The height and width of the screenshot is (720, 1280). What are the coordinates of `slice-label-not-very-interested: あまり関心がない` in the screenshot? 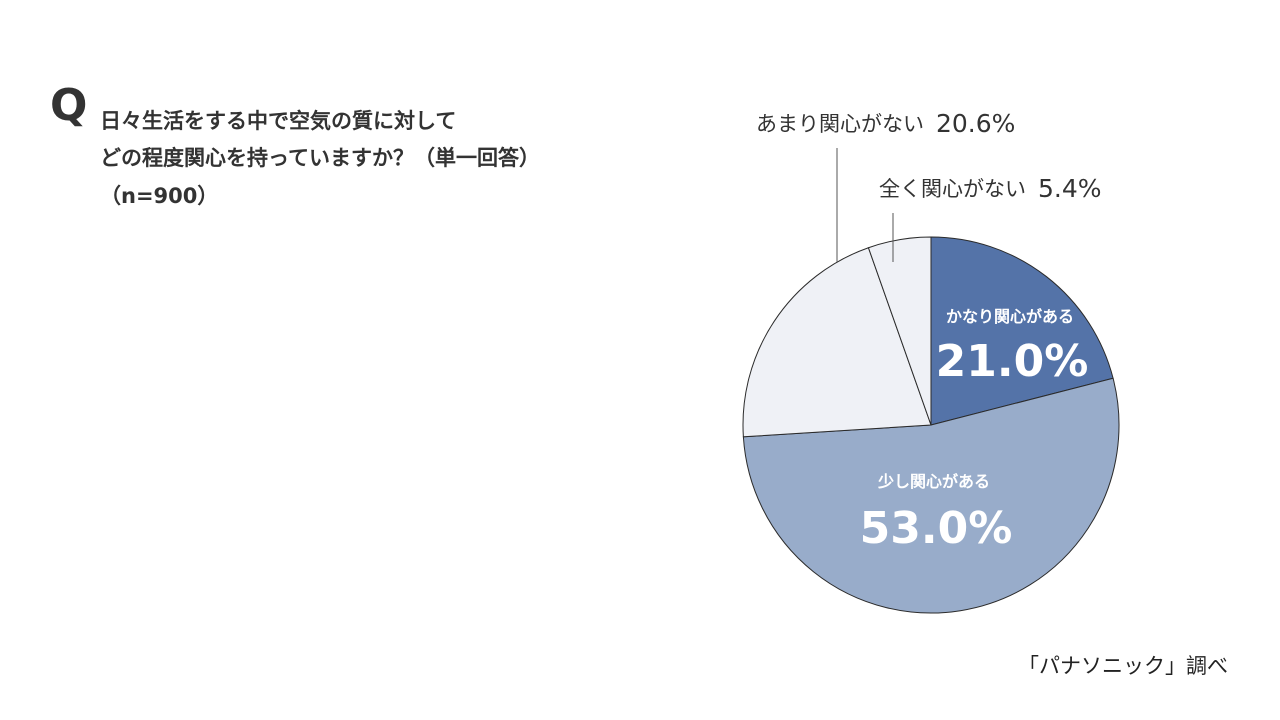 It's located at (840, 124).